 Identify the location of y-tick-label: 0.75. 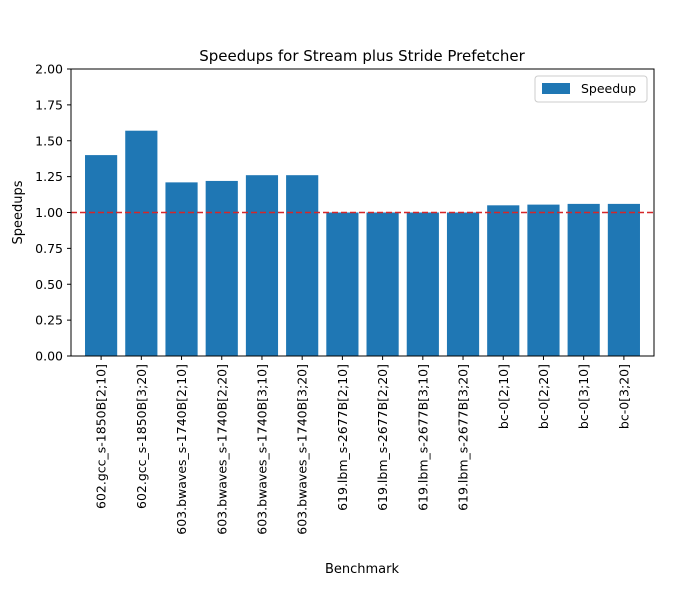
(49, 248).